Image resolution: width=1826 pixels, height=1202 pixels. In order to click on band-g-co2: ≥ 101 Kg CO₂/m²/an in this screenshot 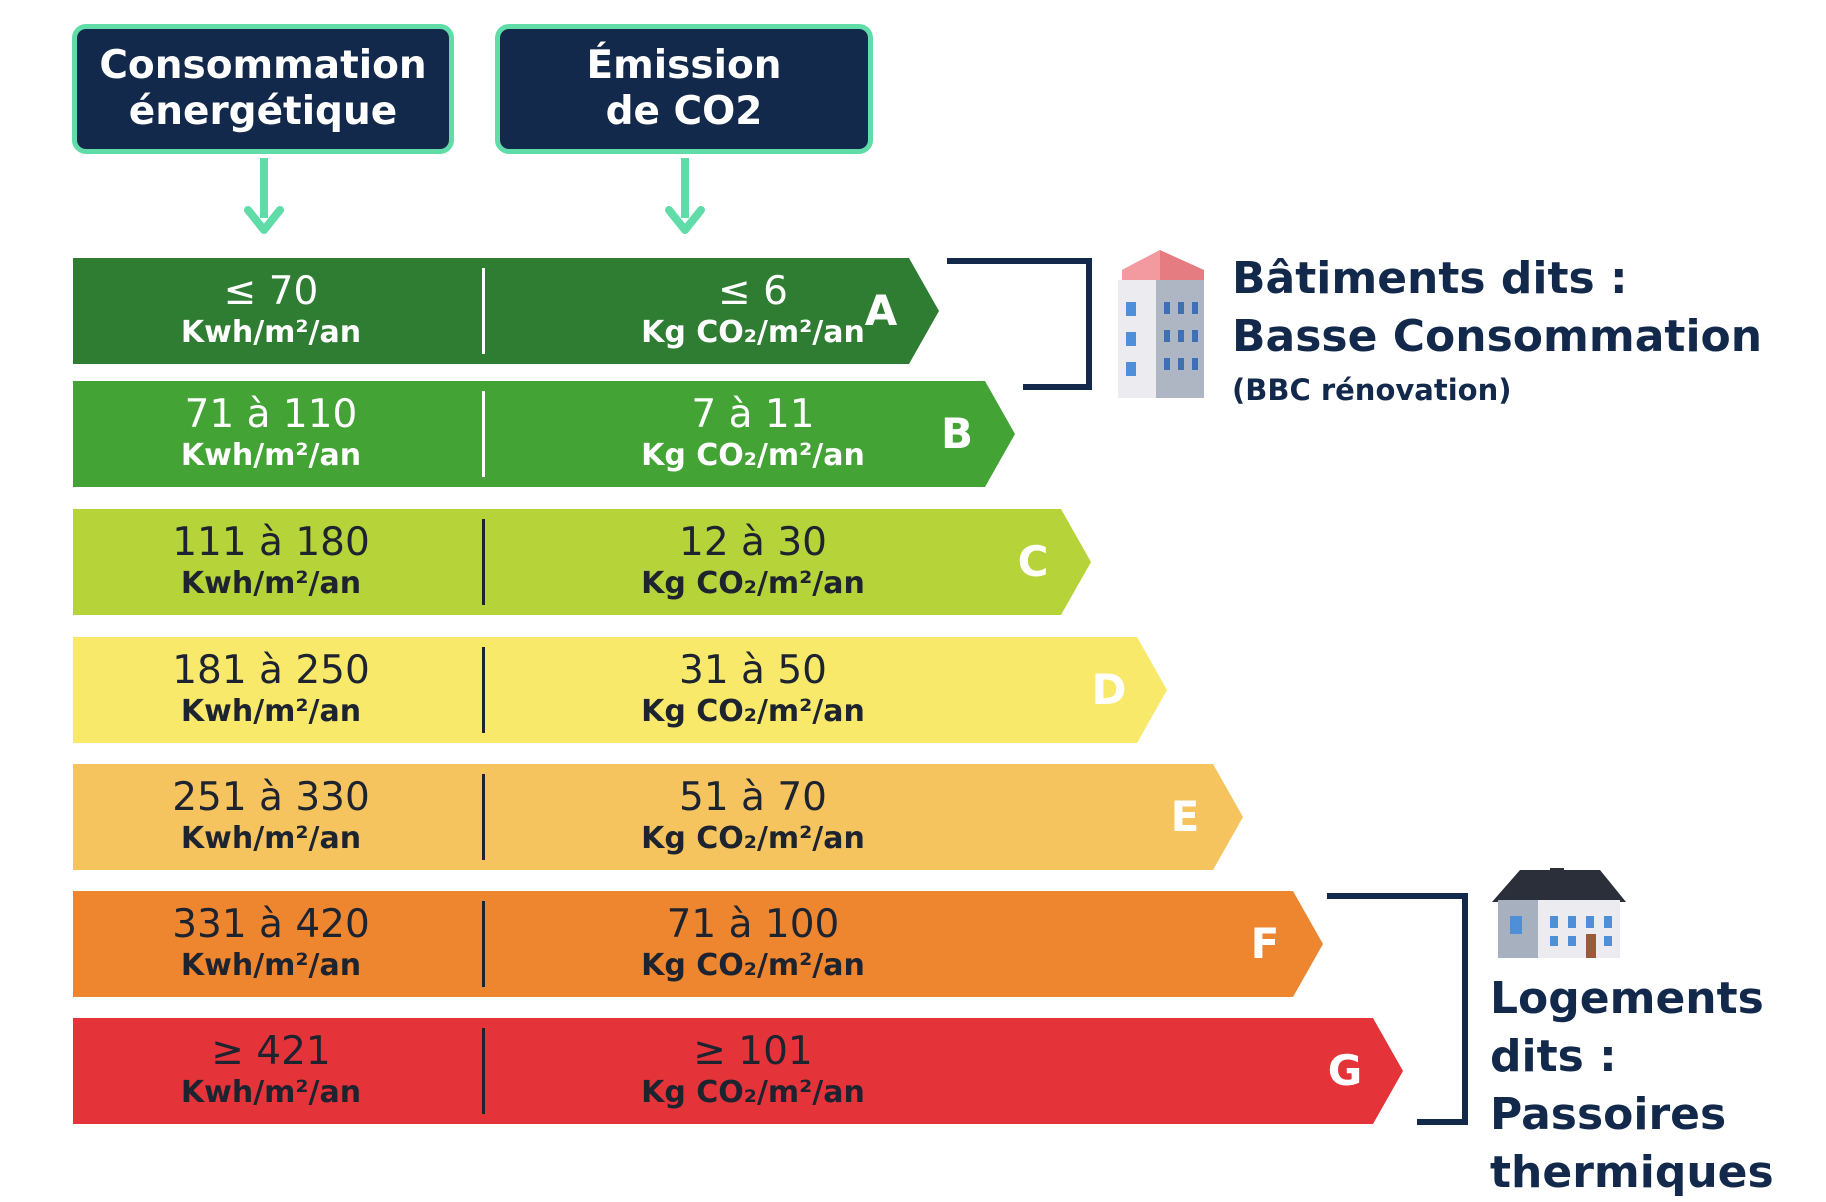, I will do `click(753, 1071)`.